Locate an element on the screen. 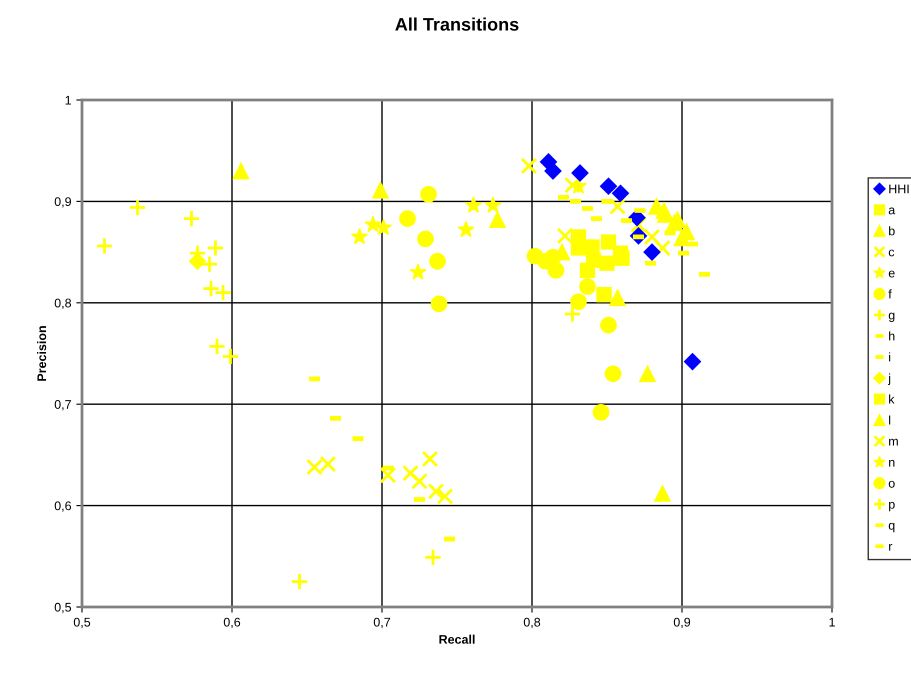 This screenshot has height=682, width=911. legend-label: r is located at coordinates (890, 547).